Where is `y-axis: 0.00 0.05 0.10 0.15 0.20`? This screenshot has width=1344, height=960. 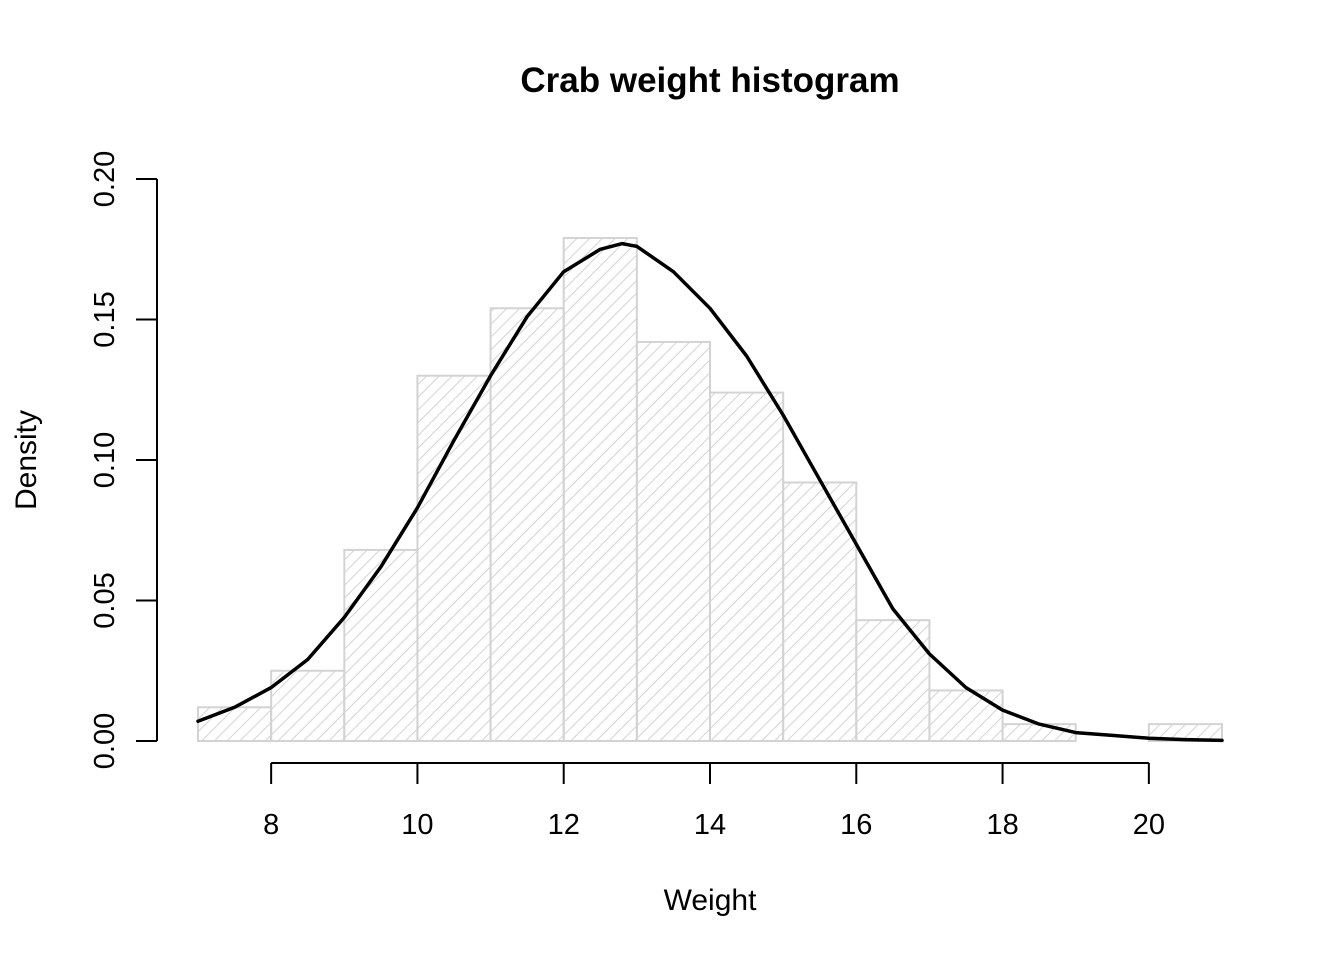 y-axis: 0.00 0.05 0.10 0.15 0.20 is located at coordinates (123, 460).